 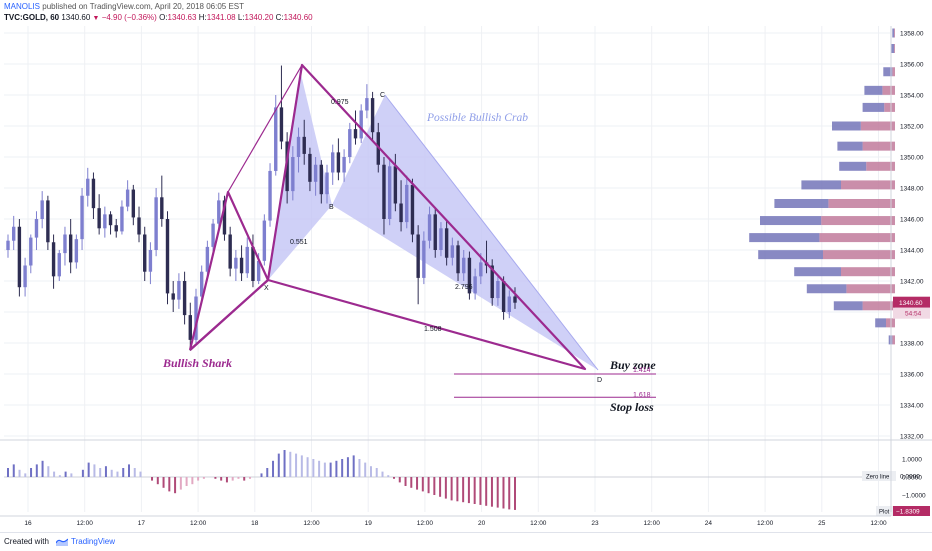 I want to click on bullish-shark-label: Bullish Shark, so click(x=197, y=363).